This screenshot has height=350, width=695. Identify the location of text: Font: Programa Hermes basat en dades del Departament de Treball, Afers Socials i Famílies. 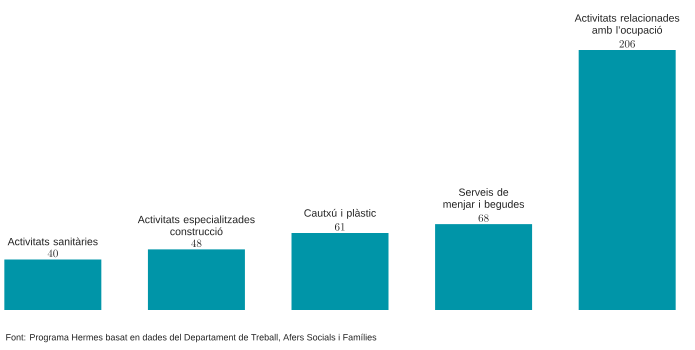
(191, 338).